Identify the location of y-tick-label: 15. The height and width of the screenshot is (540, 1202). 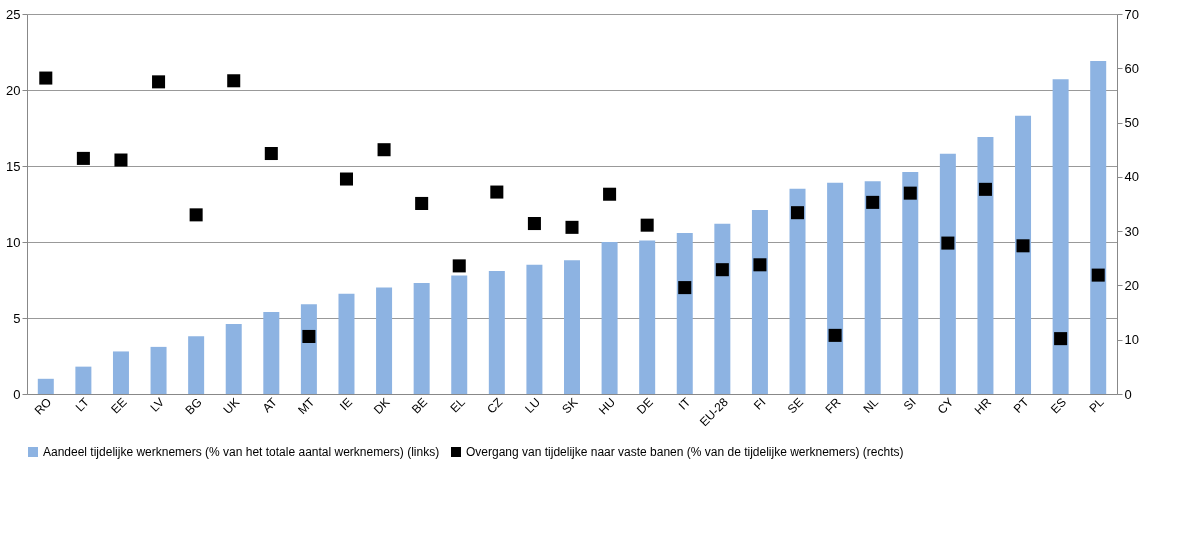
(13, 166).